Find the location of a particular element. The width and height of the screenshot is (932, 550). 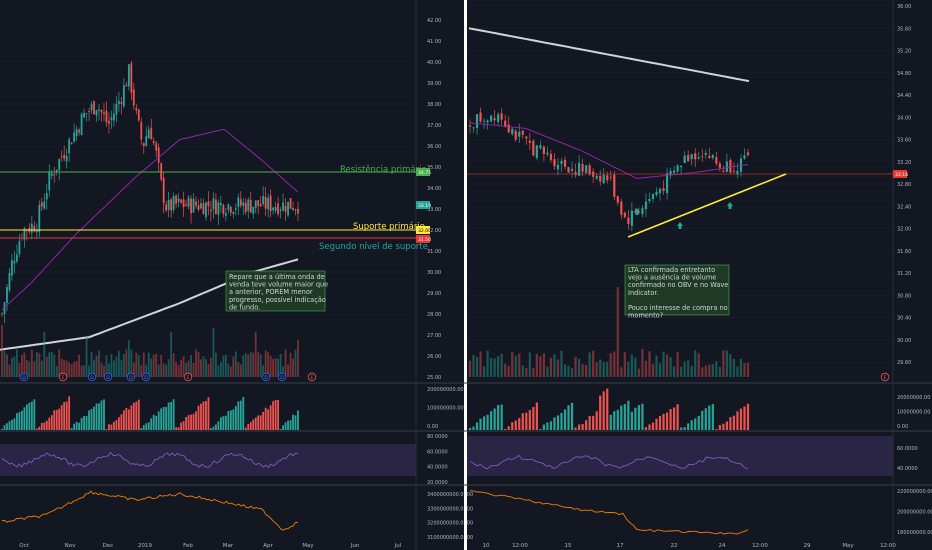

annotation-line: LTA confirmada entretanto is located at coordinates (671, 270).